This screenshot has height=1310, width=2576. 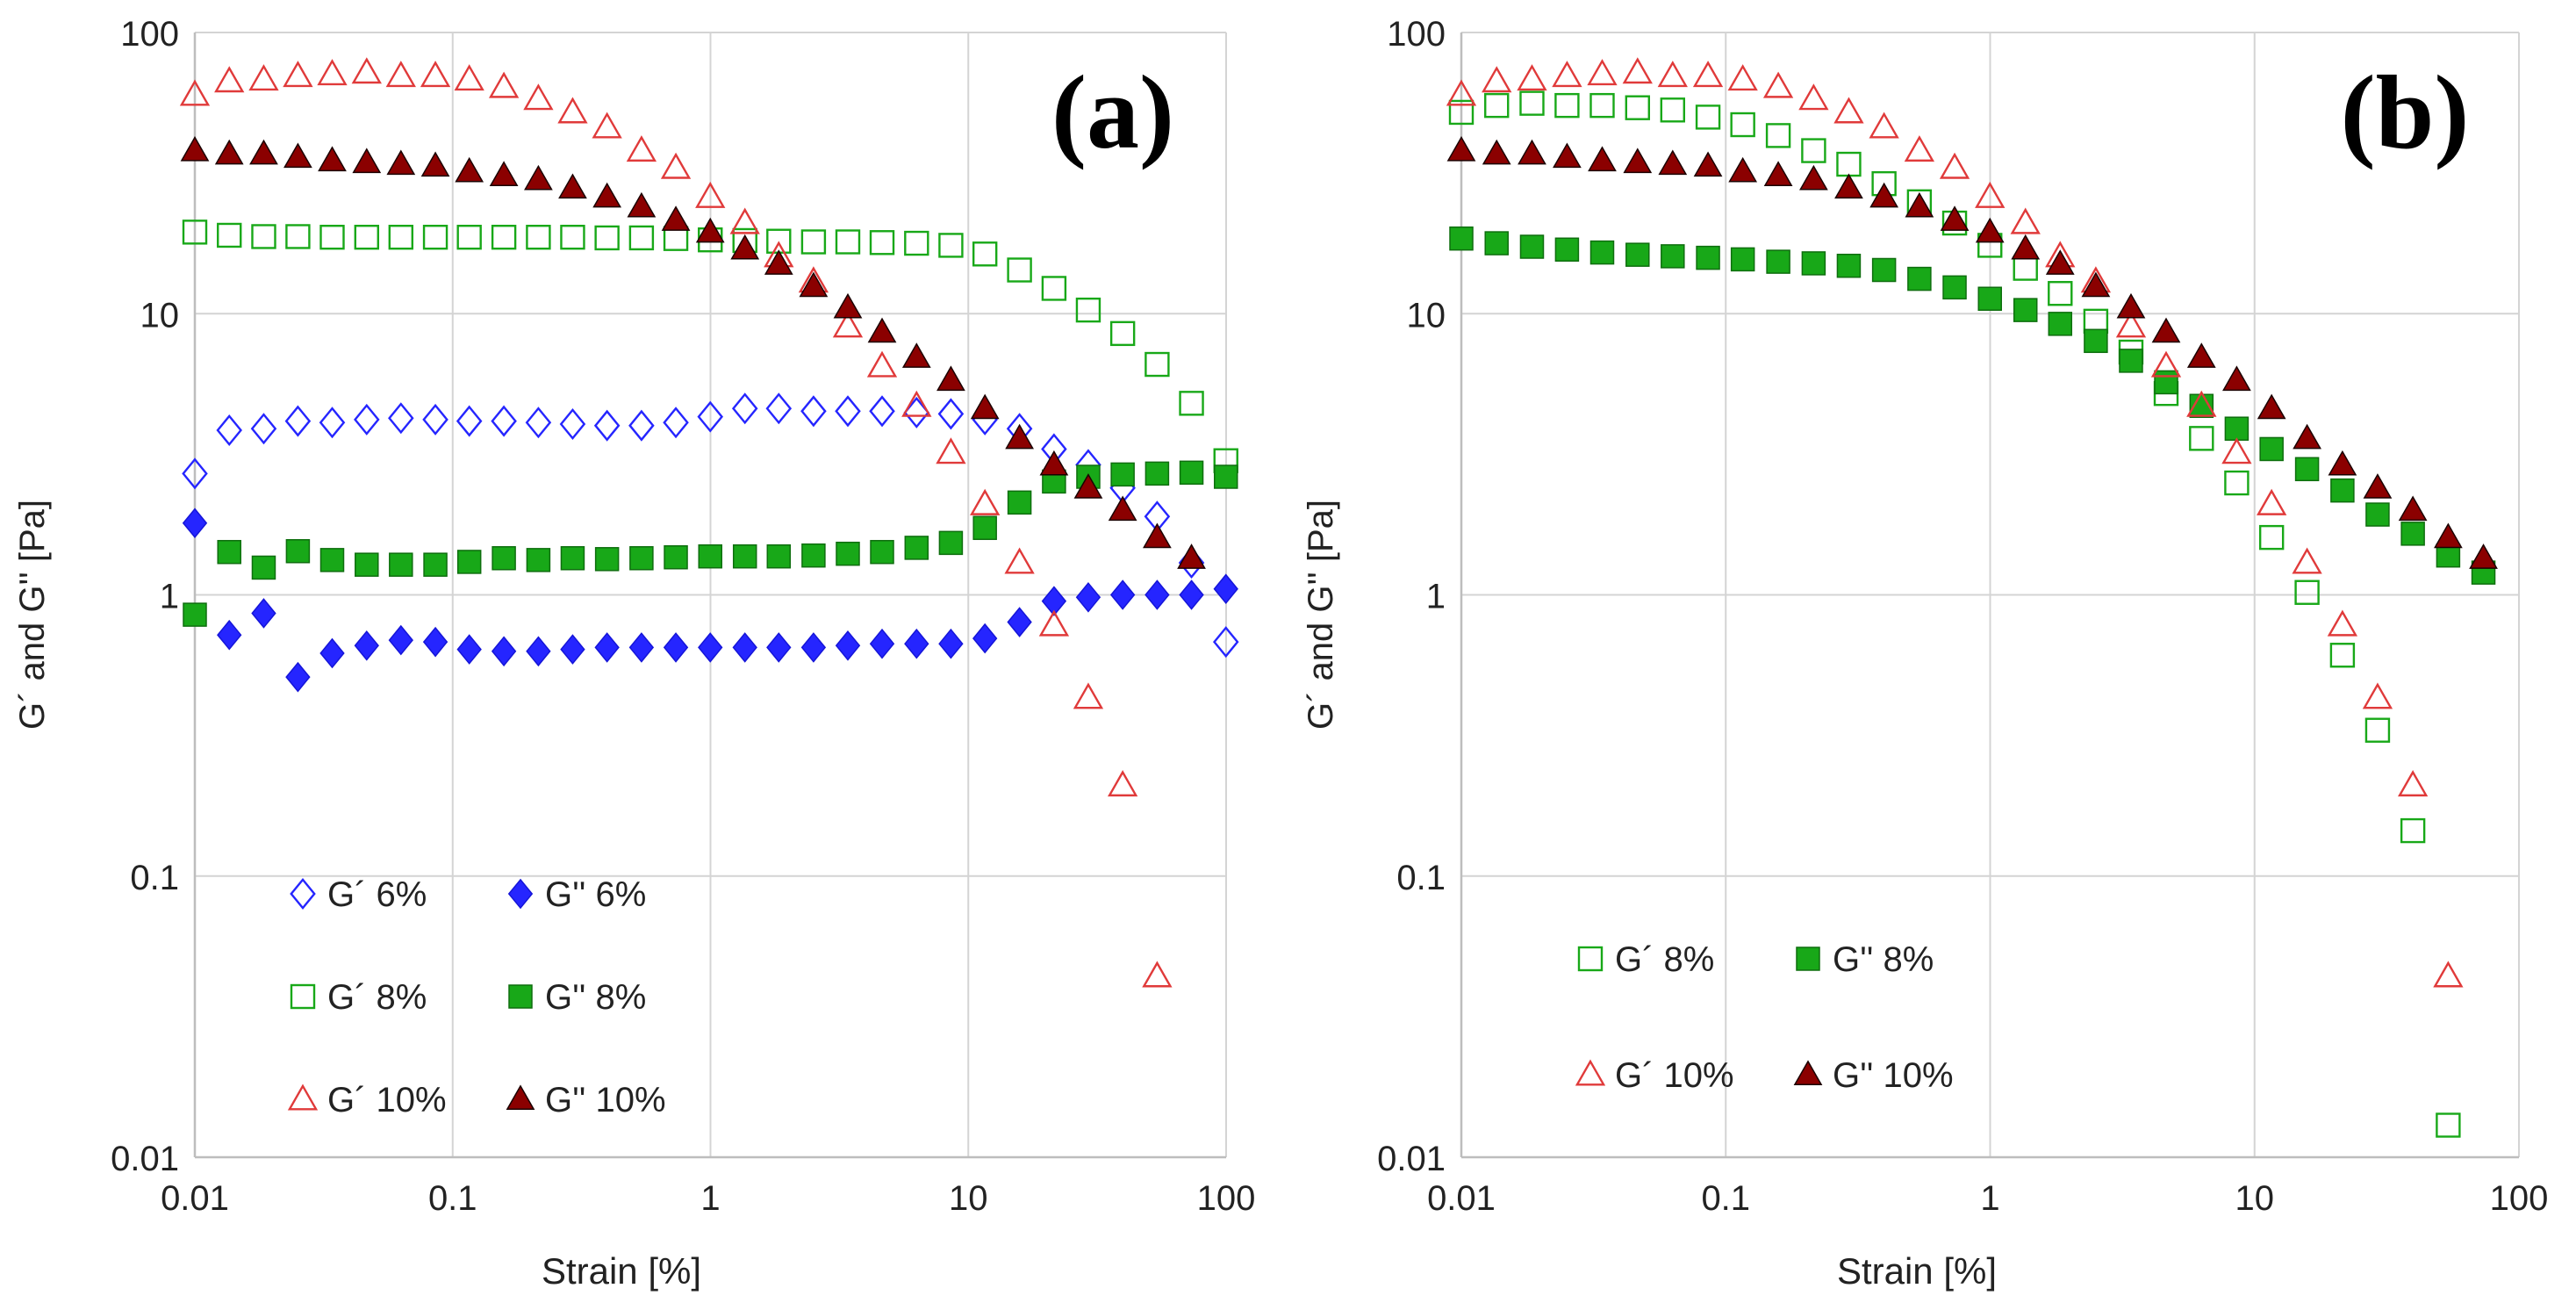 What do you see at coordinates (710, 1198) in the screenshot?
I see `x-tick-label: 1` at bounding box center [710, 1198].